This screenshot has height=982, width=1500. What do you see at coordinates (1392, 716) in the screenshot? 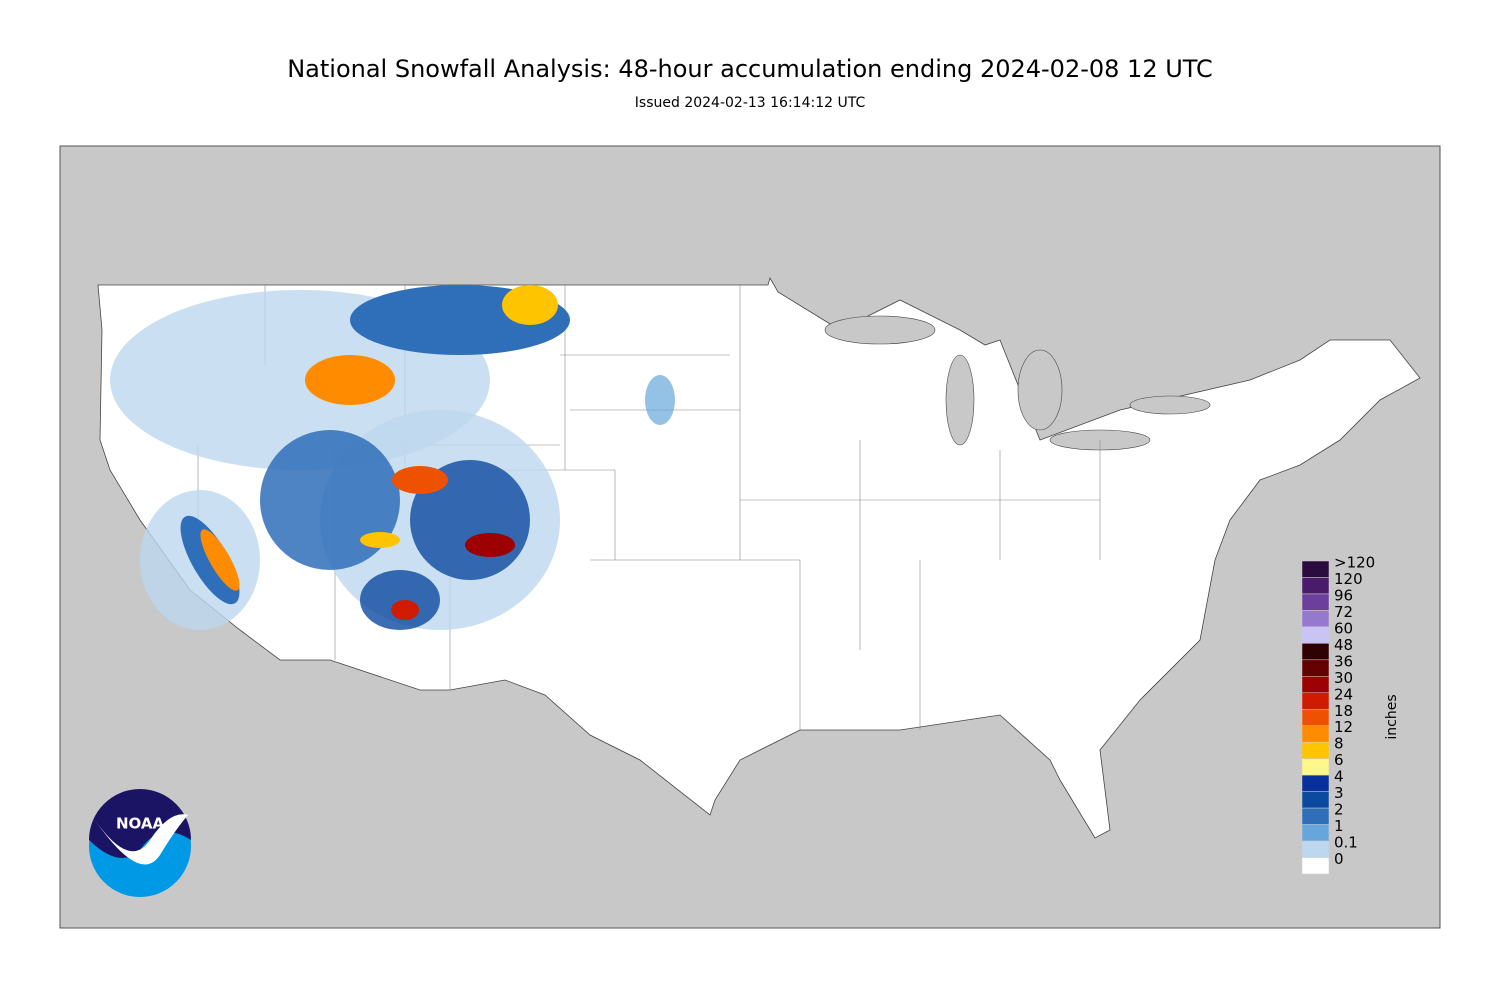
I see `legend-unit: inches` at bounding box center [1392, 716].